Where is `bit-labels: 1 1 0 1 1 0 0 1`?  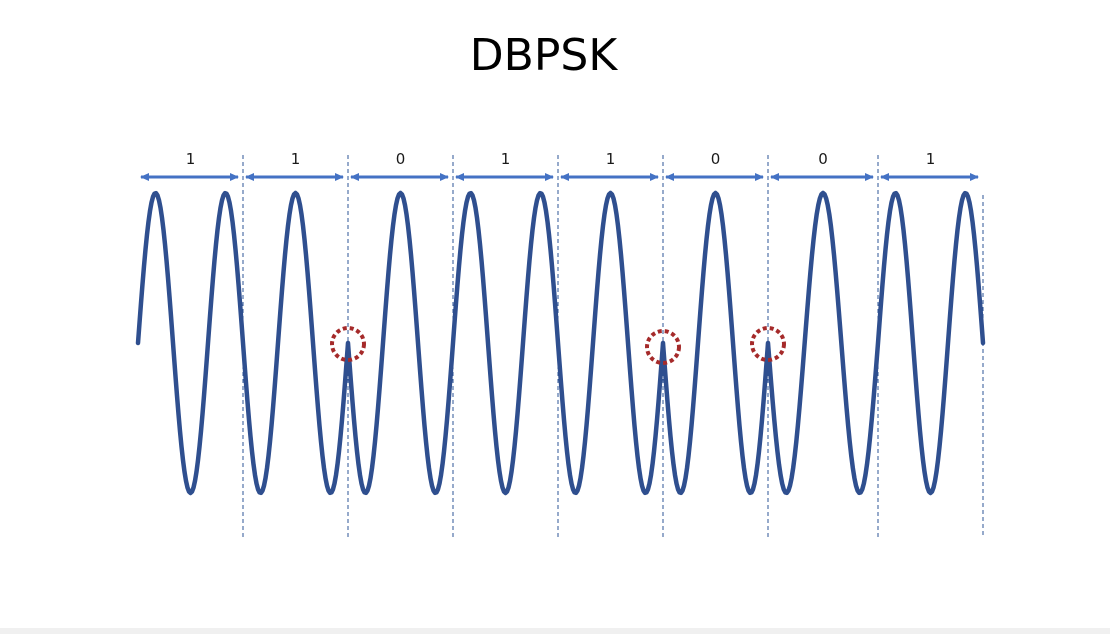
bit-labels: 1 1 0 1 1 0 0 1 is located at coordinates (561, 159).